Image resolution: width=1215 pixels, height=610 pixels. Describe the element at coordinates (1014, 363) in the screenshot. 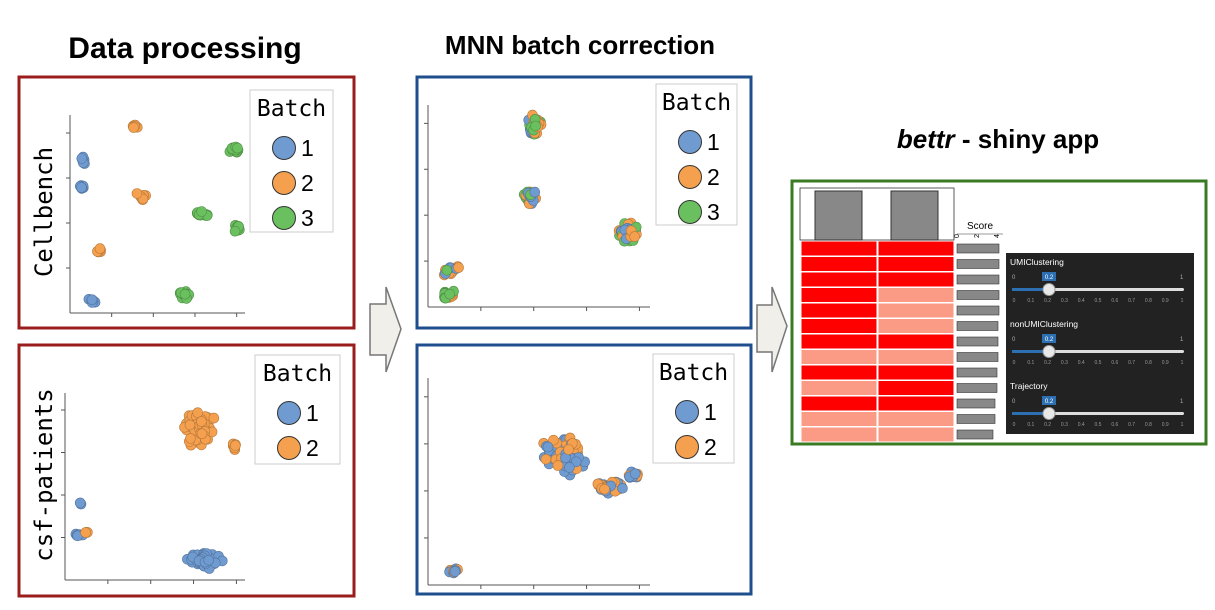

I see `slider-tick: 0` at that location.